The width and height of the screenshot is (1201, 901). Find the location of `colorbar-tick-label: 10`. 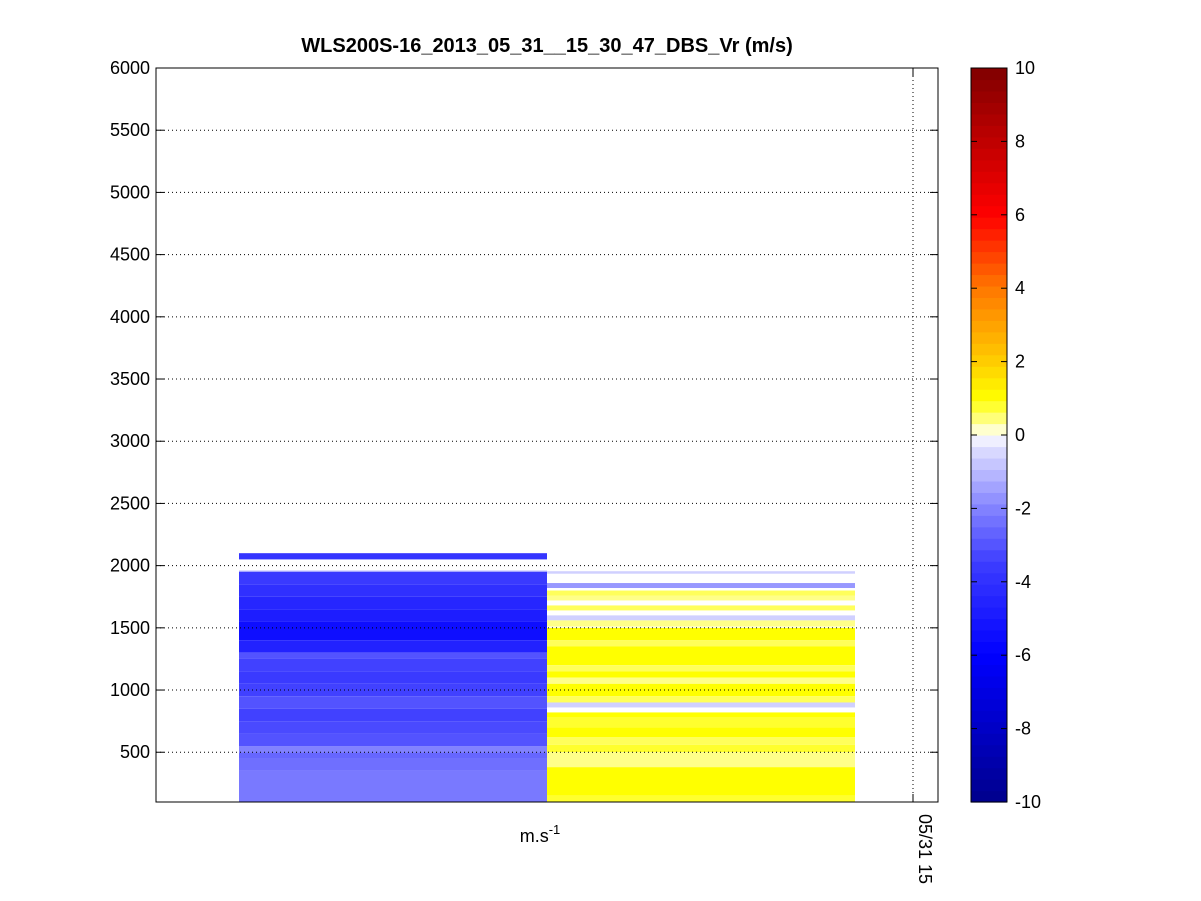

colorbar-tick-label: 10 is located at coordinates (1025, 68).